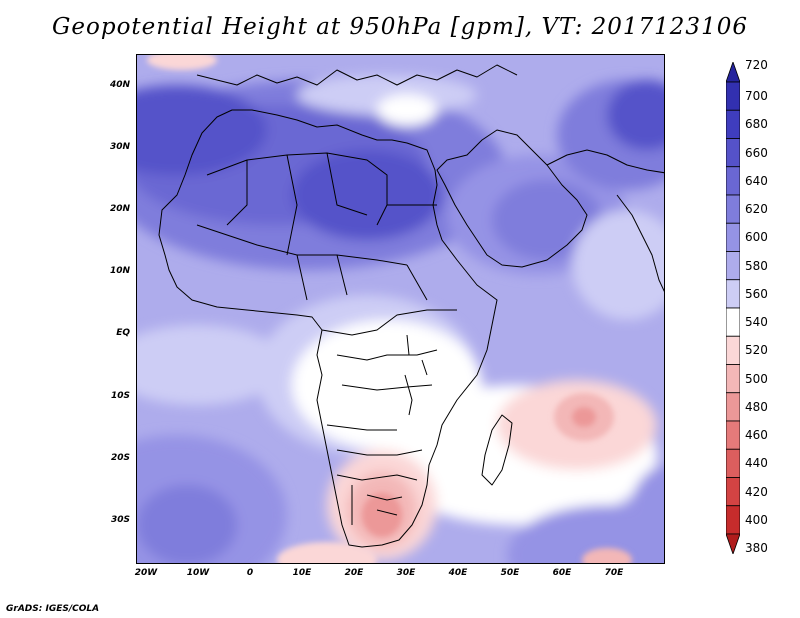 Image resolution: width=800 pixels, height=618 pixels. Describe the element at coordinates (497, 450) in the screenshot. I see `madagascar` at that location.